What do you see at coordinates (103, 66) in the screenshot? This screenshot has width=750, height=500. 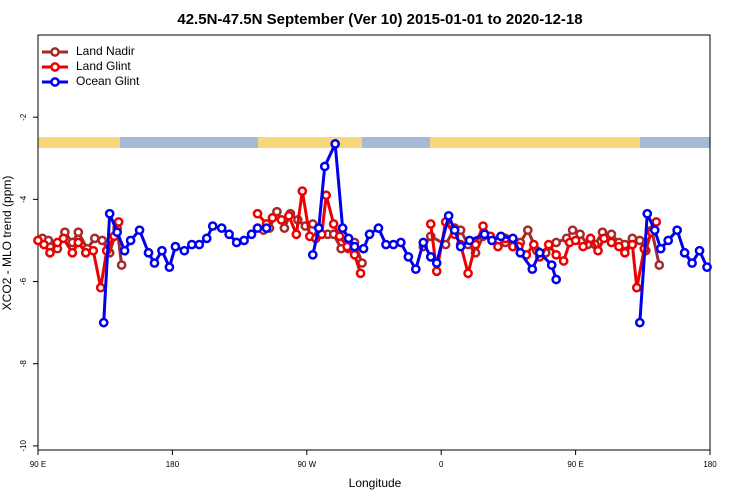 I see `legend-label: Land Glint` at bounding box center [103, 66].